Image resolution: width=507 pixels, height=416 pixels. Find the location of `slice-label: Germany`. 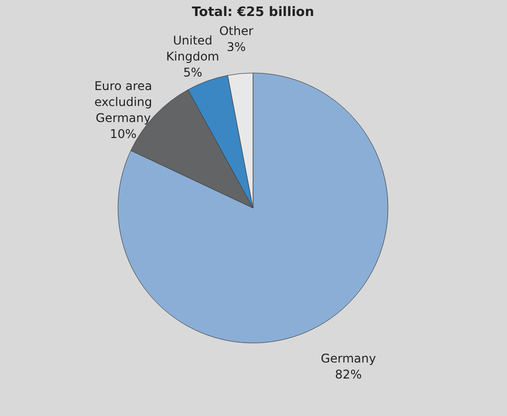

slice-label: Germany is located at coordinates (348, 358).